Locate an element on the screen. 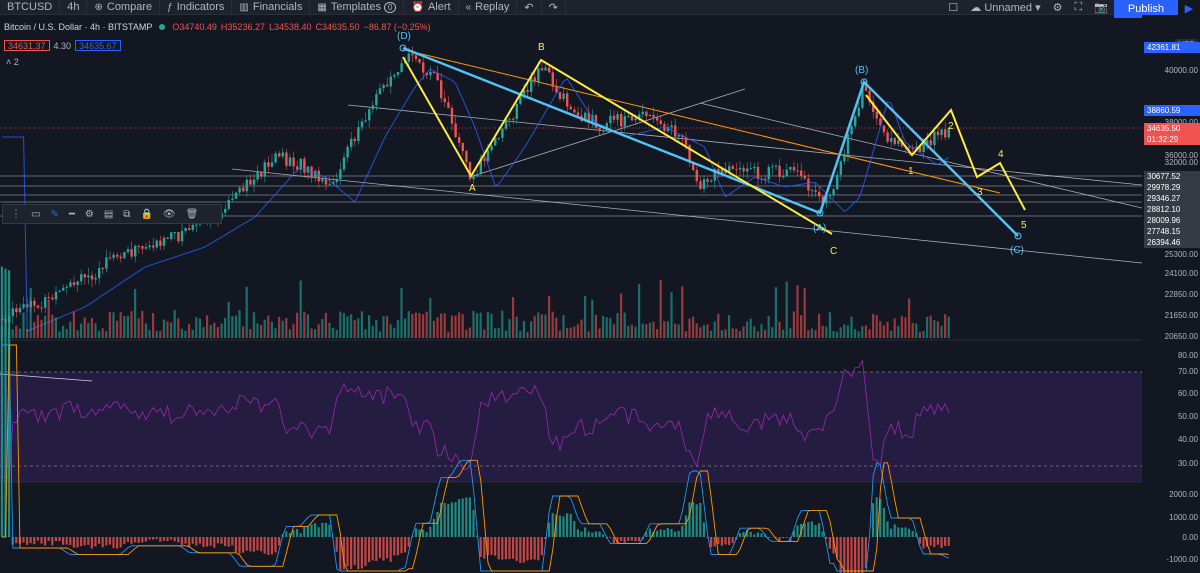 The height and width of the screenshot is (573, 1200). indicators-toggle: ˄ 2 is located at coordinates (12, 62).